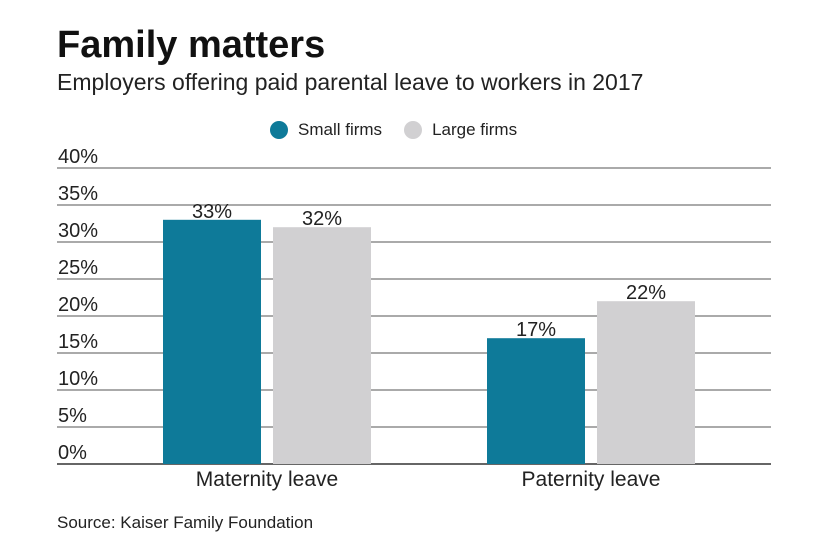  What do you see at coordinates (185, 522) in the screenshot?
I see `source-note: Source: Kaiser Family Foundation` at bounding box center [185, 522].